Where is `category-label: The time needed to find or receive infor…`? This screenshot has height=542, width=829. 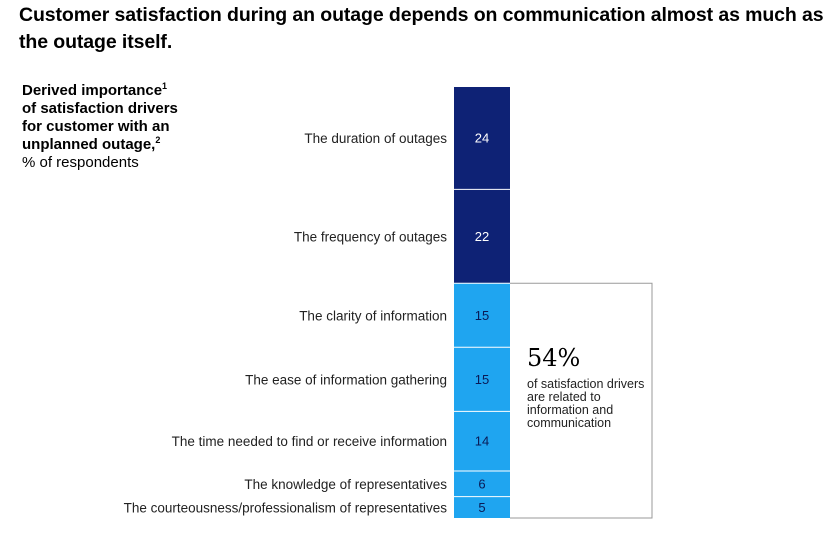 category-label: The time needed to find or receive infor… is located at coordinates (309, 441).